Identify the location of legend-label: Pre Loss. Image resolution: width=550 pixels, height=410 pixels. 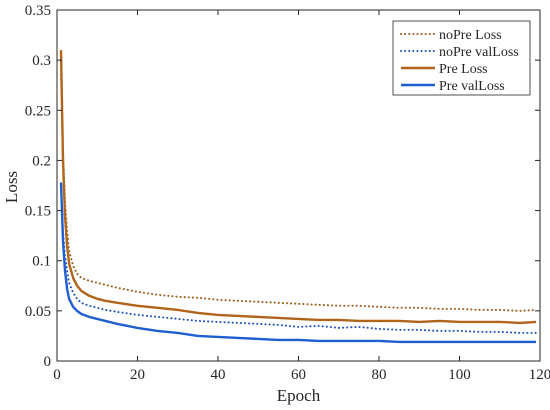
(463, 69).